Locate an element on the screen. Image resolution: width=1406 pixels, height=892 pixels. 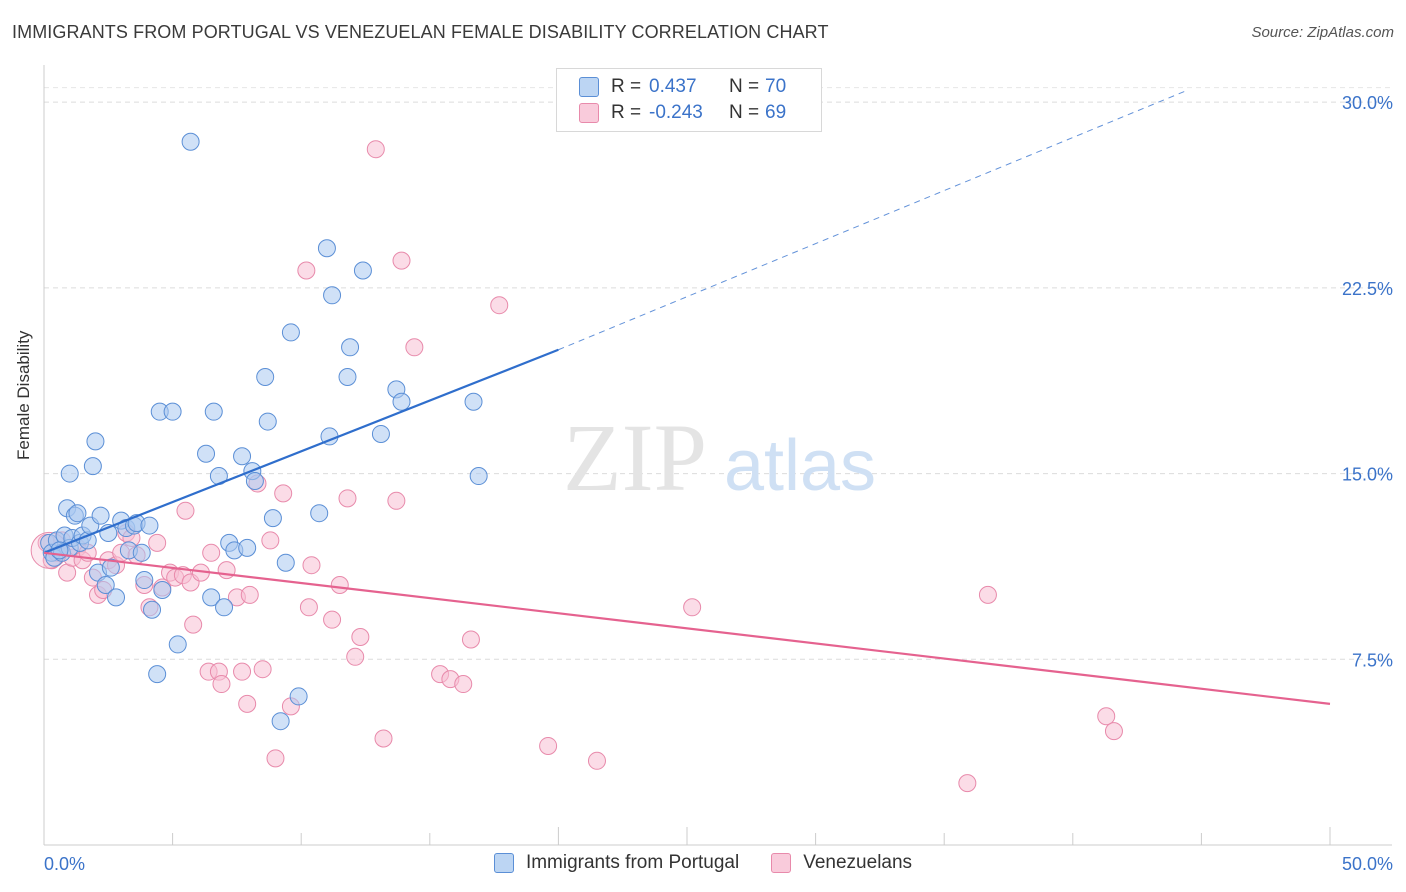
legend-n-value: 69 is located at coordinates (776, 112).